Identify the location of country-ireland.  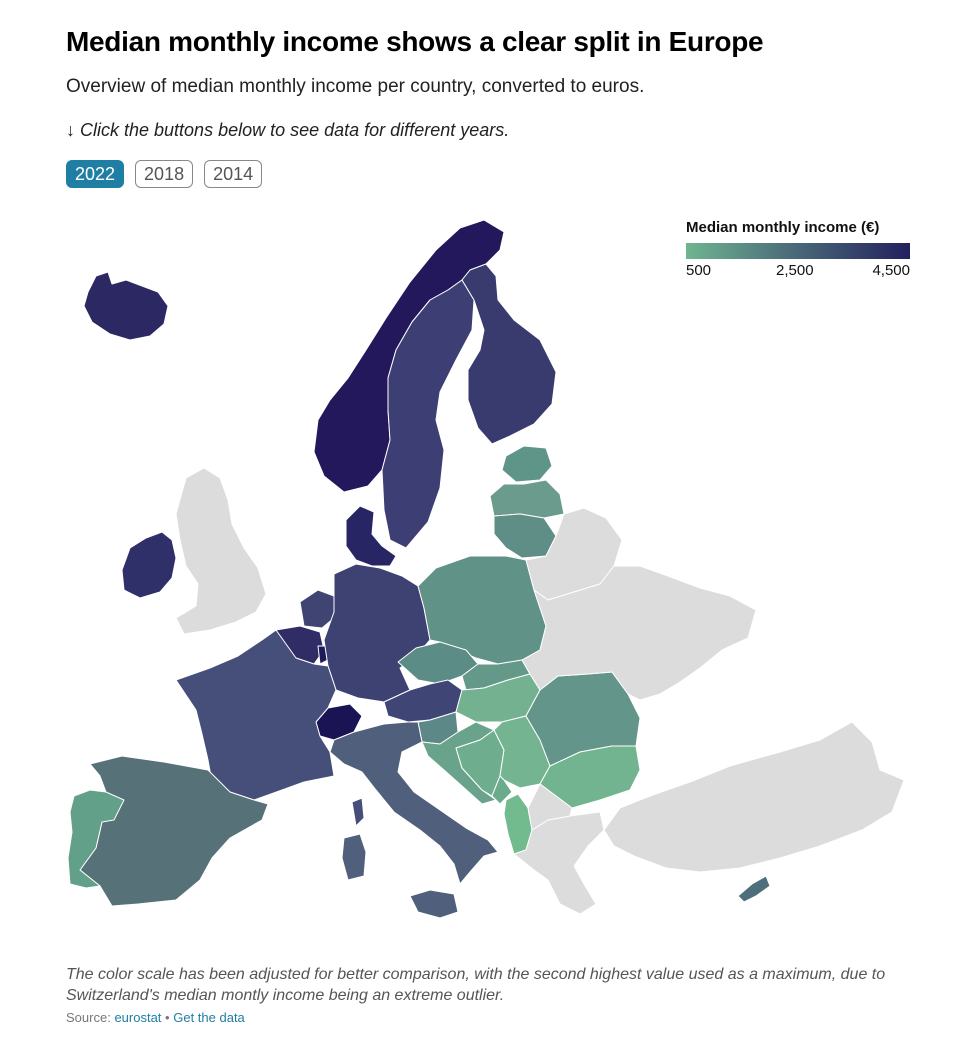
(149, 565).